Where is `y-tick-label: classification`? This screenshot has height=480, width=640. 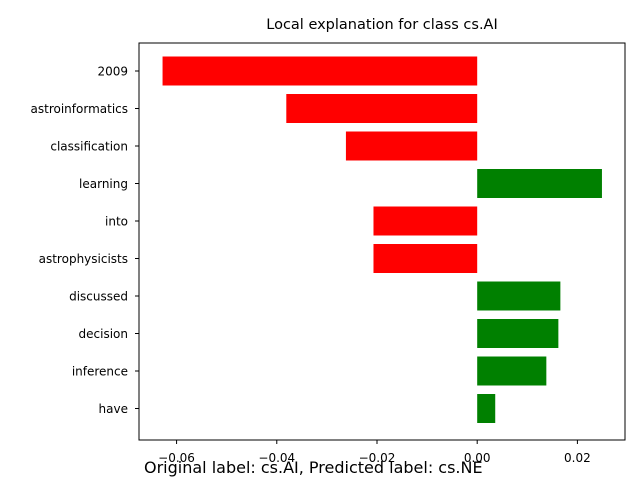
y-tick-label: classification is located at coordinates (89, 147).